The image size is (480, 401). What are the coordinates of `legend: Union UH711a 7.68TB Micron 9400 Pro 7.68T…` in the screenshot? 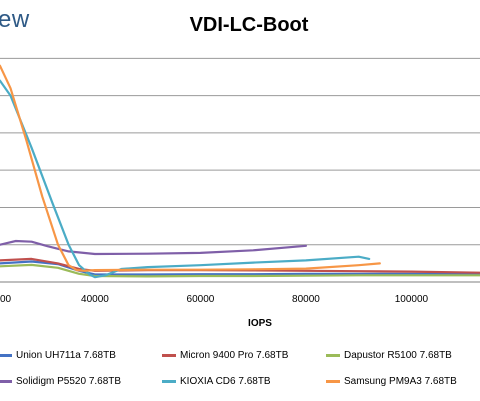 It's located at (240, 370).